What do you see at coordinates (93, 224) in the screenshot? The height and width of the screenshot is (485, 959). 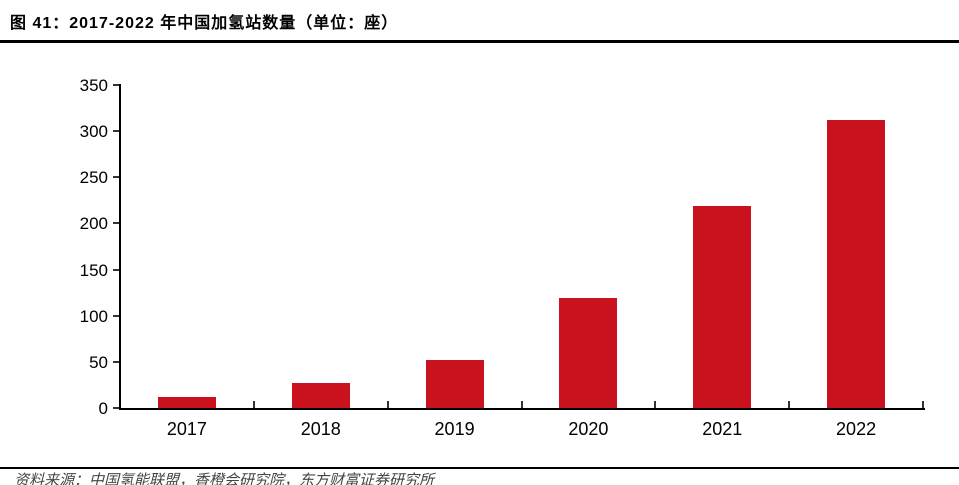 I see `y-axis-tick-label: 200` at bounding box center [93, 224].